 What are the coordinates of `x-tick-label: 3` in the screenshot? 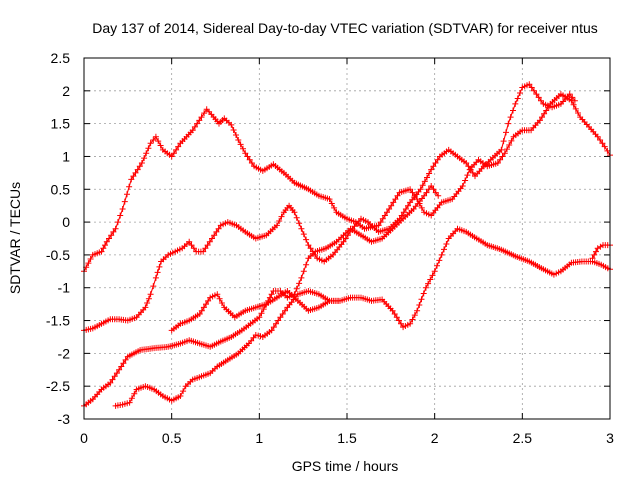 It's located at (610, 438).